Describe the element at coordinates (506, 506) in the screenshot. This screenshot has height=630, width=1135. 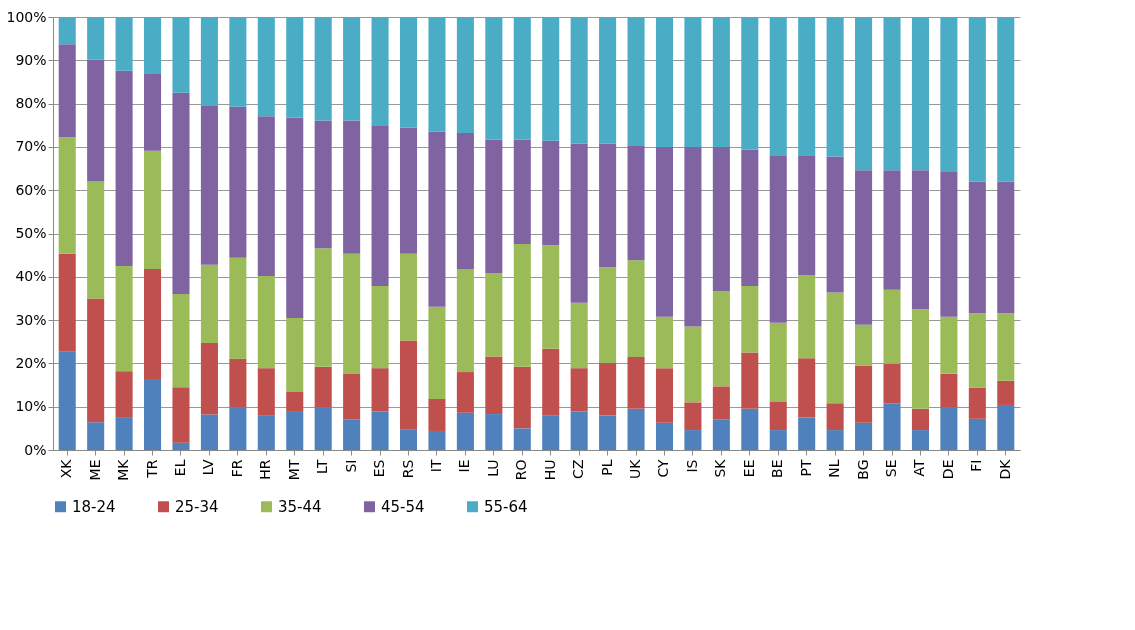
I see `legend-label: 55-64` at that location.